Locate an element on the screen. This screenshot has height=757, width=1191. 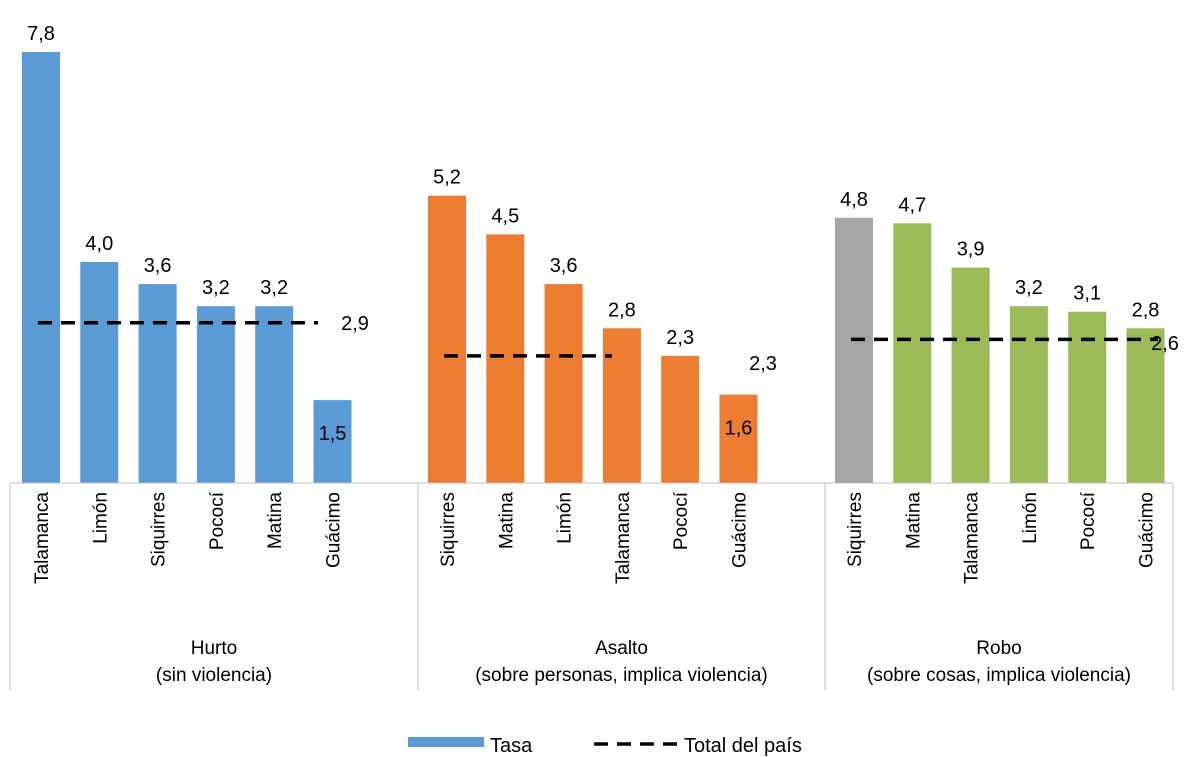
group-label: Hurto is located at coordinates (214, 648).